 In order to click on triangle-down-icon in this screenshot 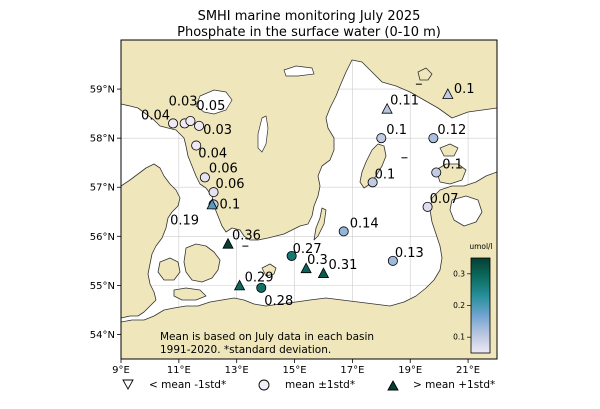, I will do `click(128, 384)`.